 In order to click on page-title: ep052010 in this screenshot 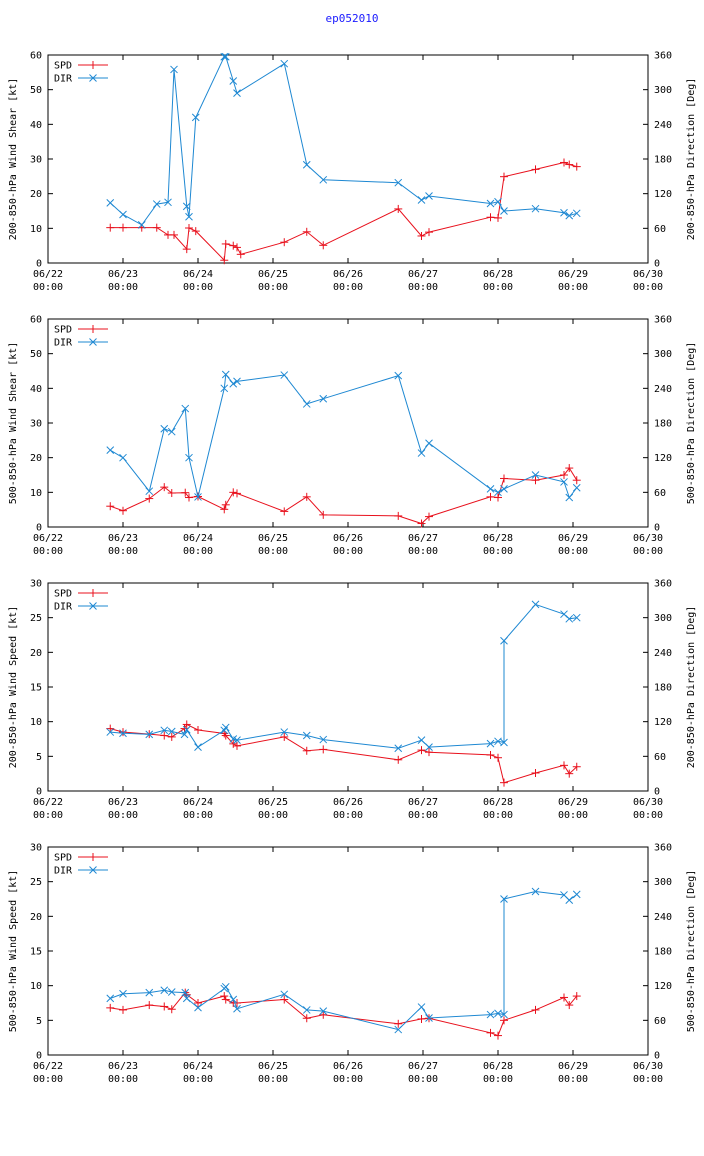, I will do `click(352, 18)`.